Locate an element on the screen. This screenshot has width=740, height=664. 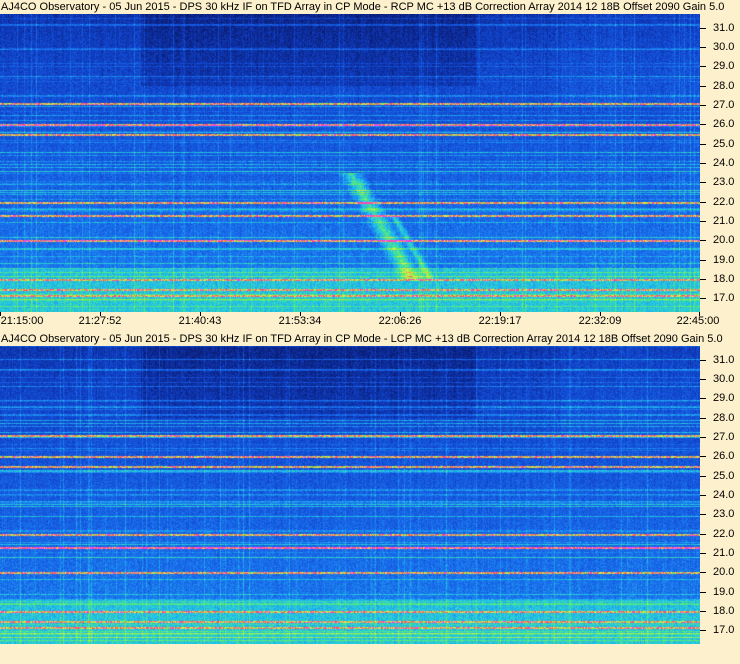
time-tick-label: 21:27:52 is located at coordinates (100, 321).